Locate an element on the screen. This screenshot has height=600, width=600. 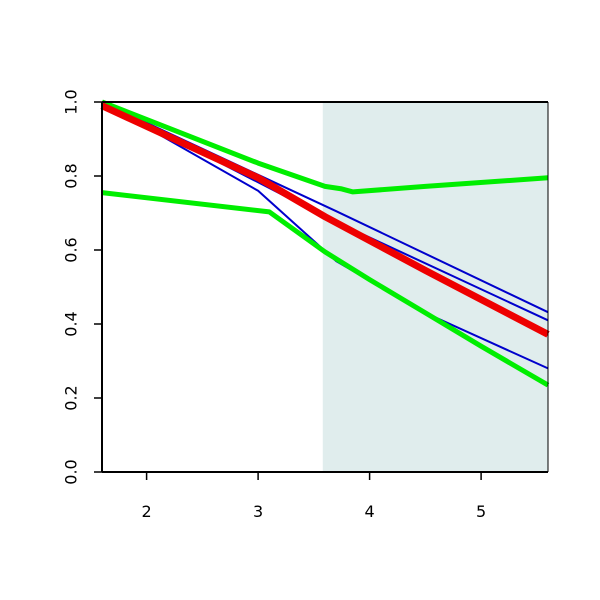
y-tick-label: 0.8 is located at coordinates (71, 175).